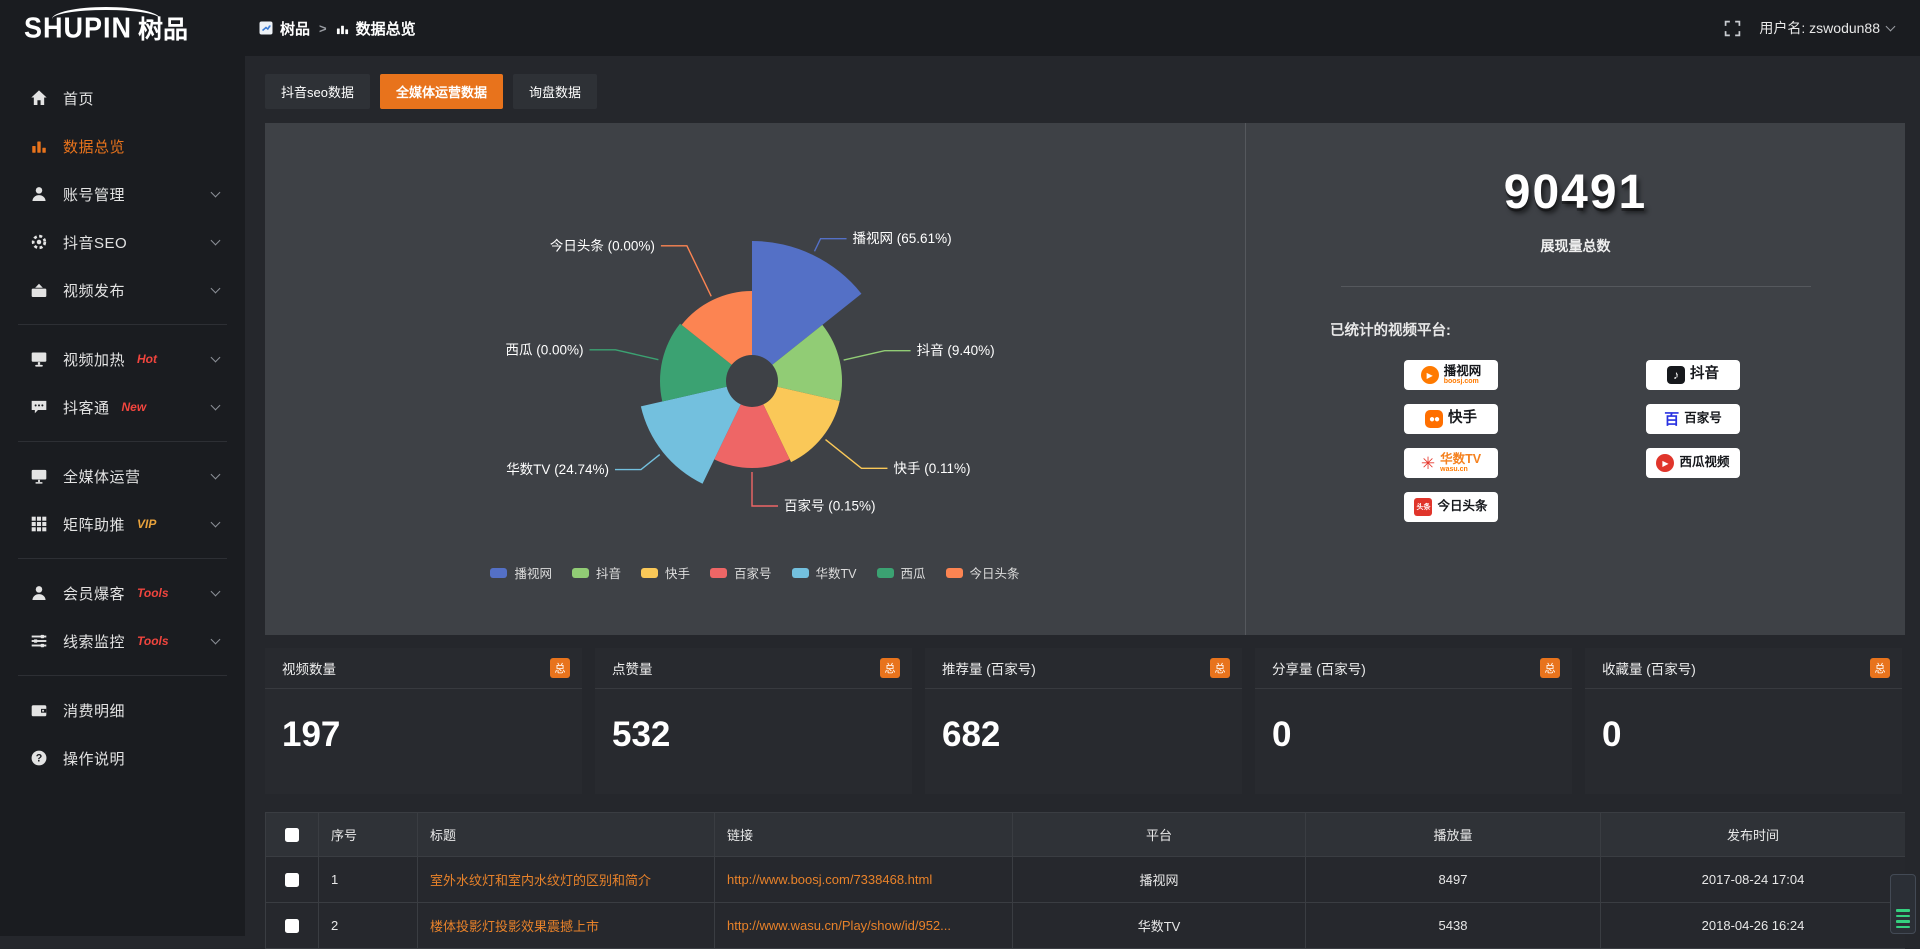 The height and width of the screenshot is (949, 1920). Describe the element at coordinates (566, 880) in the screenshot. I see `cell-title: 室外水纹灯和室内水纹灯的区别和简介` at that location.